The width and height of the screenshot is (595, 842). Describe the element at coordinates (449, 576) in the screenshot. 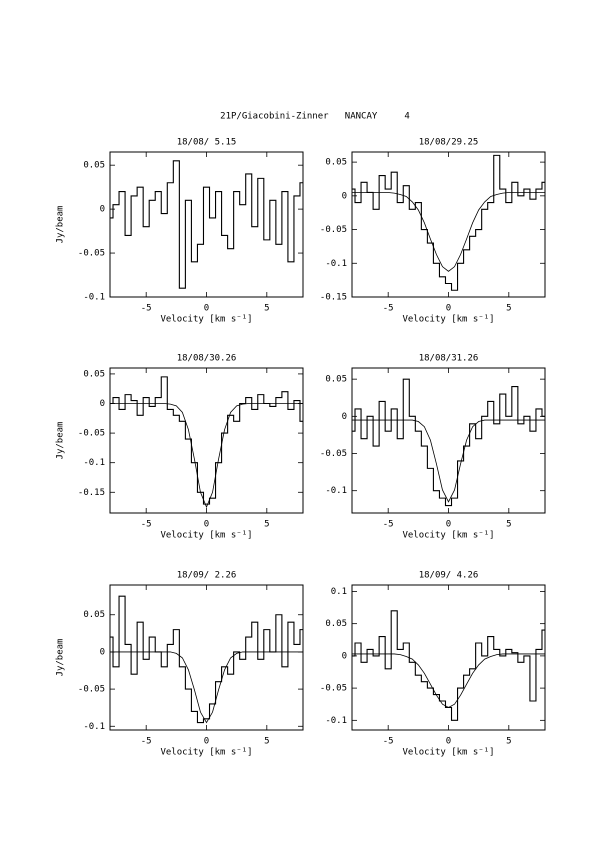

I see `panel-title: 18/09/ 4.26` at that location.